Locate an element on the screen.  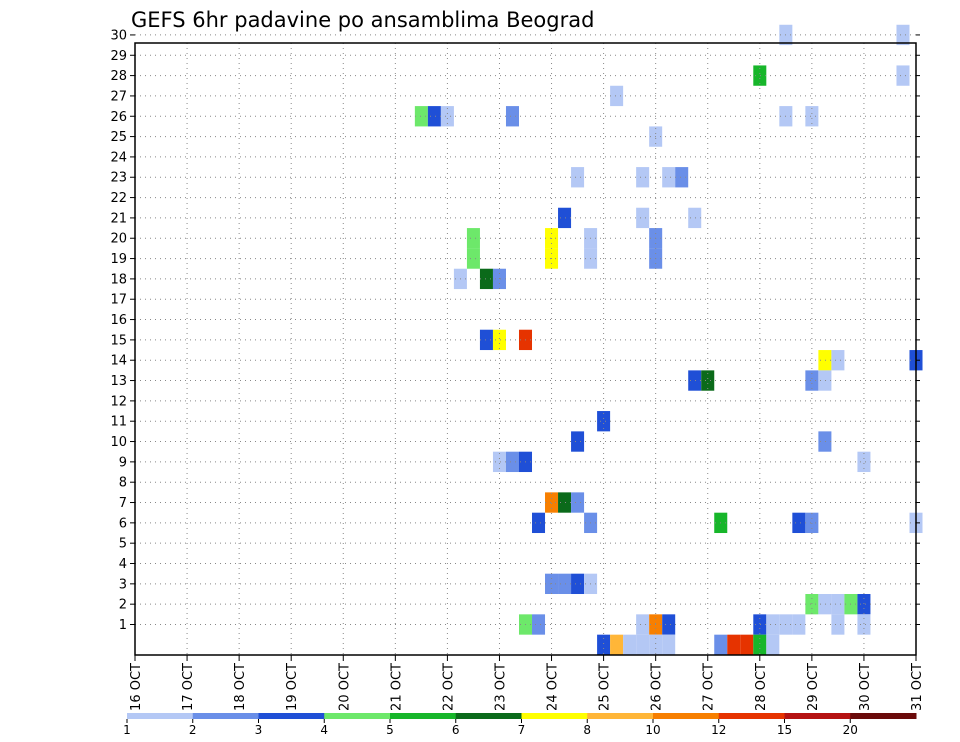
colorbar-label: 6 is located at coordinates (456, 730).